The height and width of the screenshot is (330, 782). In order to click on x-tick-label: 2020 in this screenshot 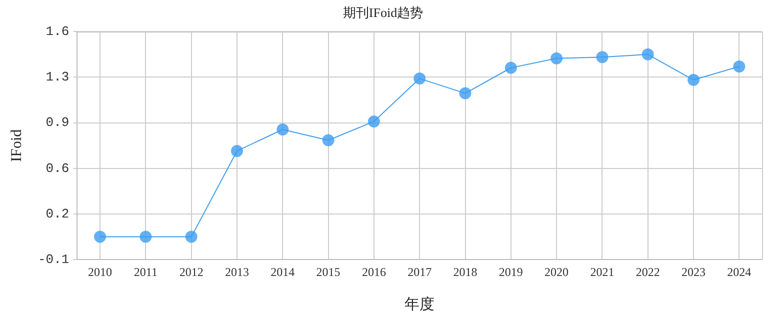, I will do `click(556, 271)`.